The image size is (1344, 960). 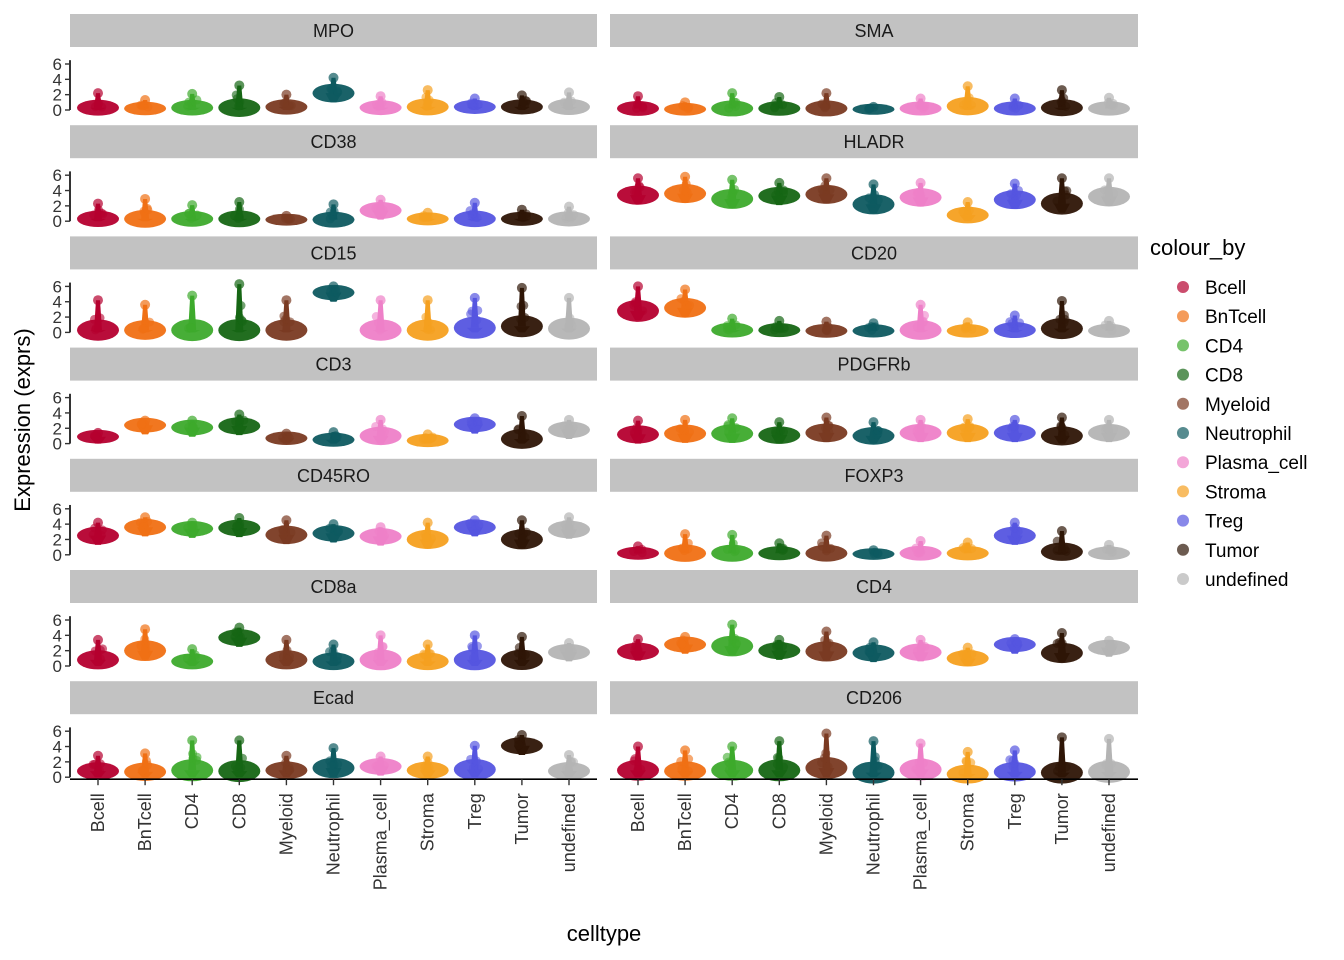 What do you see at coordinates (57, 666) in the screenshot?
I see `y-tick-label: 0` at bounding box center [57, 666].